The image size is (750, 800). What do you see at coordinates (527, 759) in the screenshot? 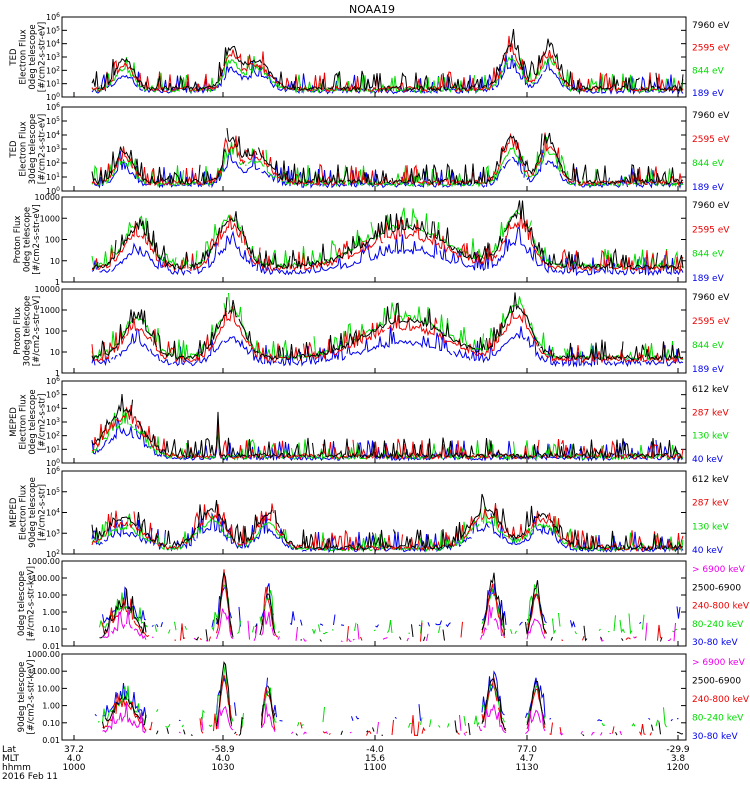
I see `x-tick-label-mlt: 4.7` at bounding box center [527, 759].